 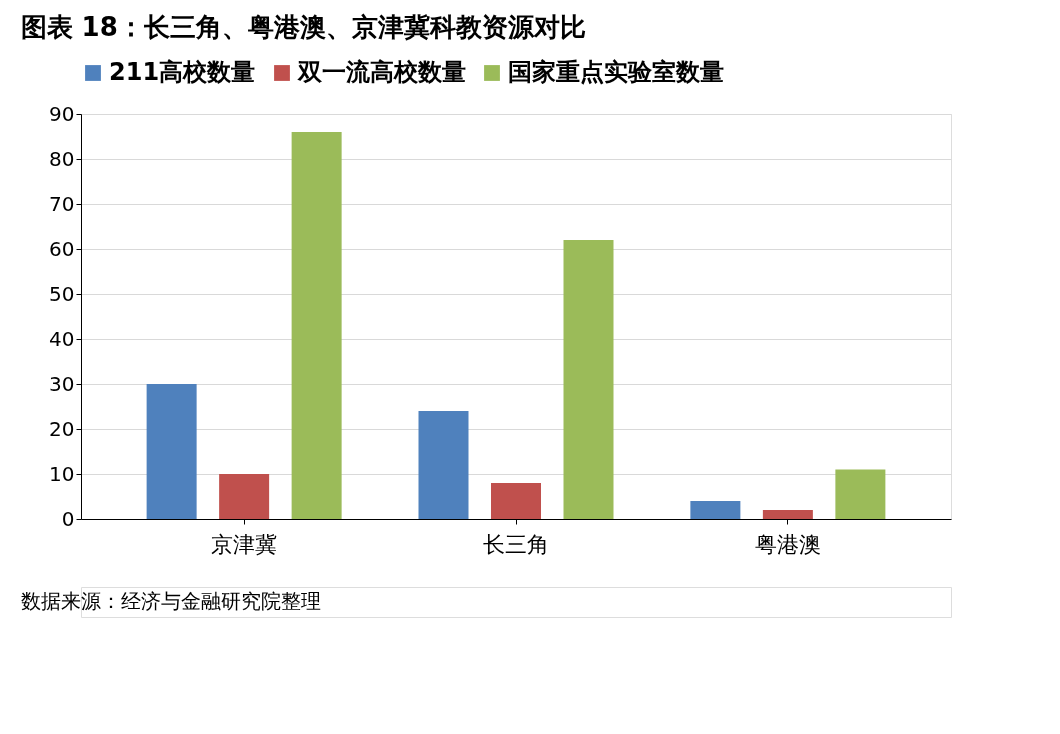 What do you see at coordinates (616, 72) in the screenshot?
I see `legend-label: 国家重点实验室数量` at bounding box center [616, 72].